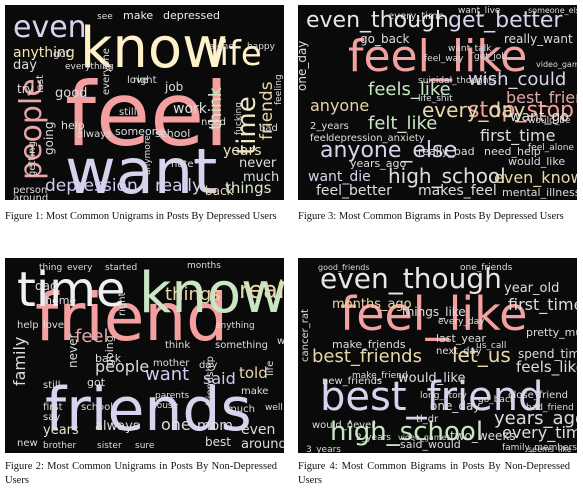  What do you see at coordinates (369, 344) in the screenshot?
I see `word-make-friends: make_friends` at bounding box center [369, 344].